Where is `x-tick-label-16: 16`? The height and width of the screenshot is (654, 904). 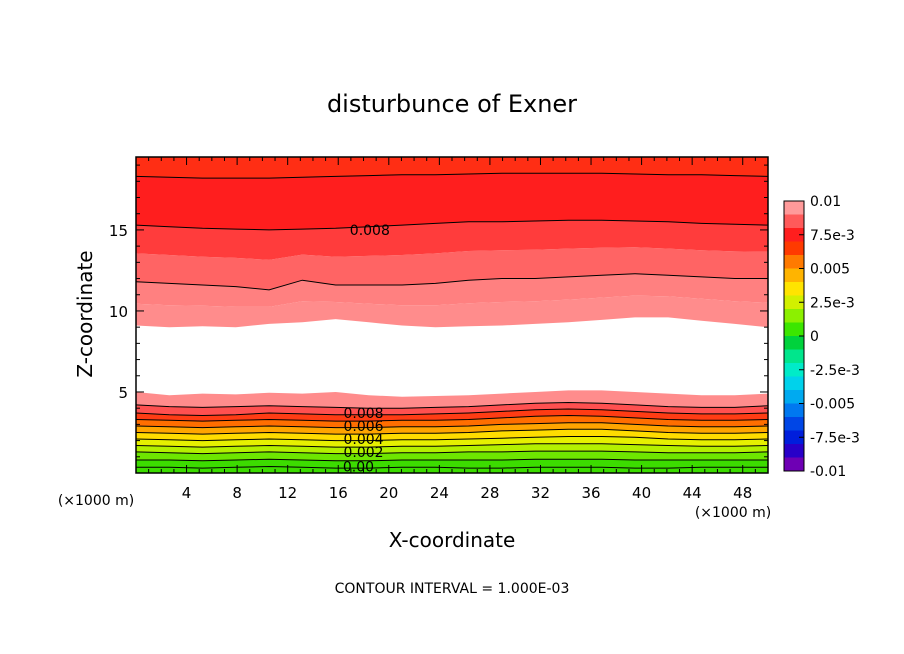
x-tick-label-16: 16 is located at coordinates (338, 493).